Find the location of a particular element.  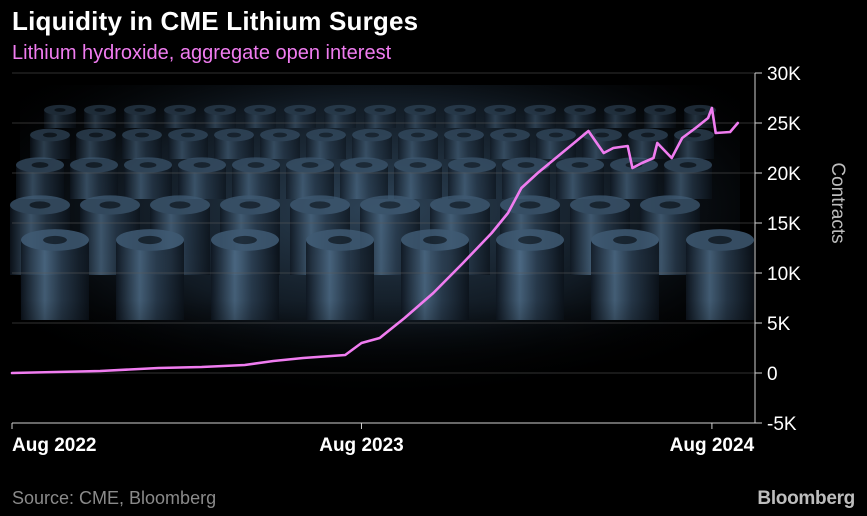

y-axis-label: Contracts is located at coordinates (837, 202).